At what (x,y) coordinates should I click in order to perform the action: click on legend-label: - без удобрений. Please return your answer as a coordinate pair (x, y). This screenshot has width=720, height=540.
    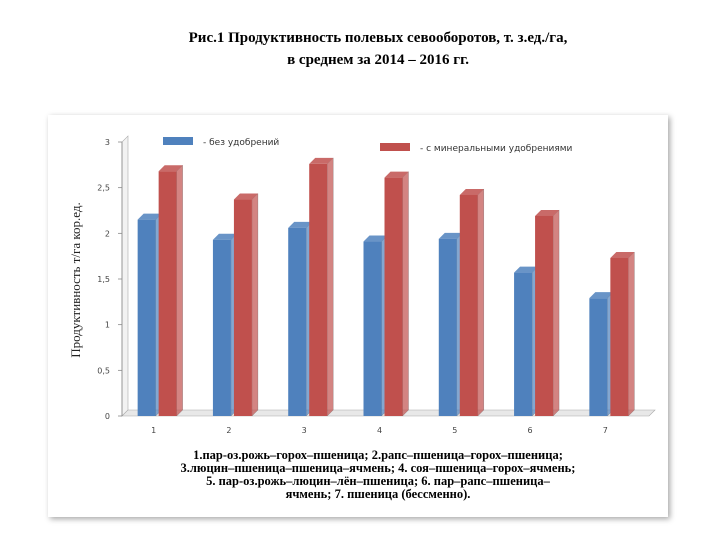
    Looking at the image, I should click on (241, 143).